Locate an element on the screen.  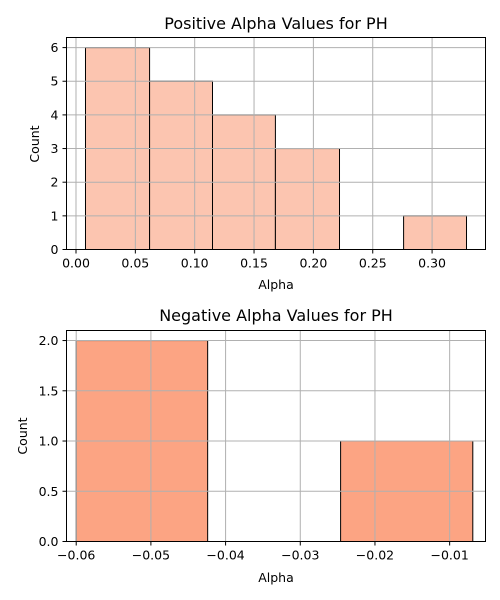
x-tick-label: 0.15 is located at coordinates (254, 263).